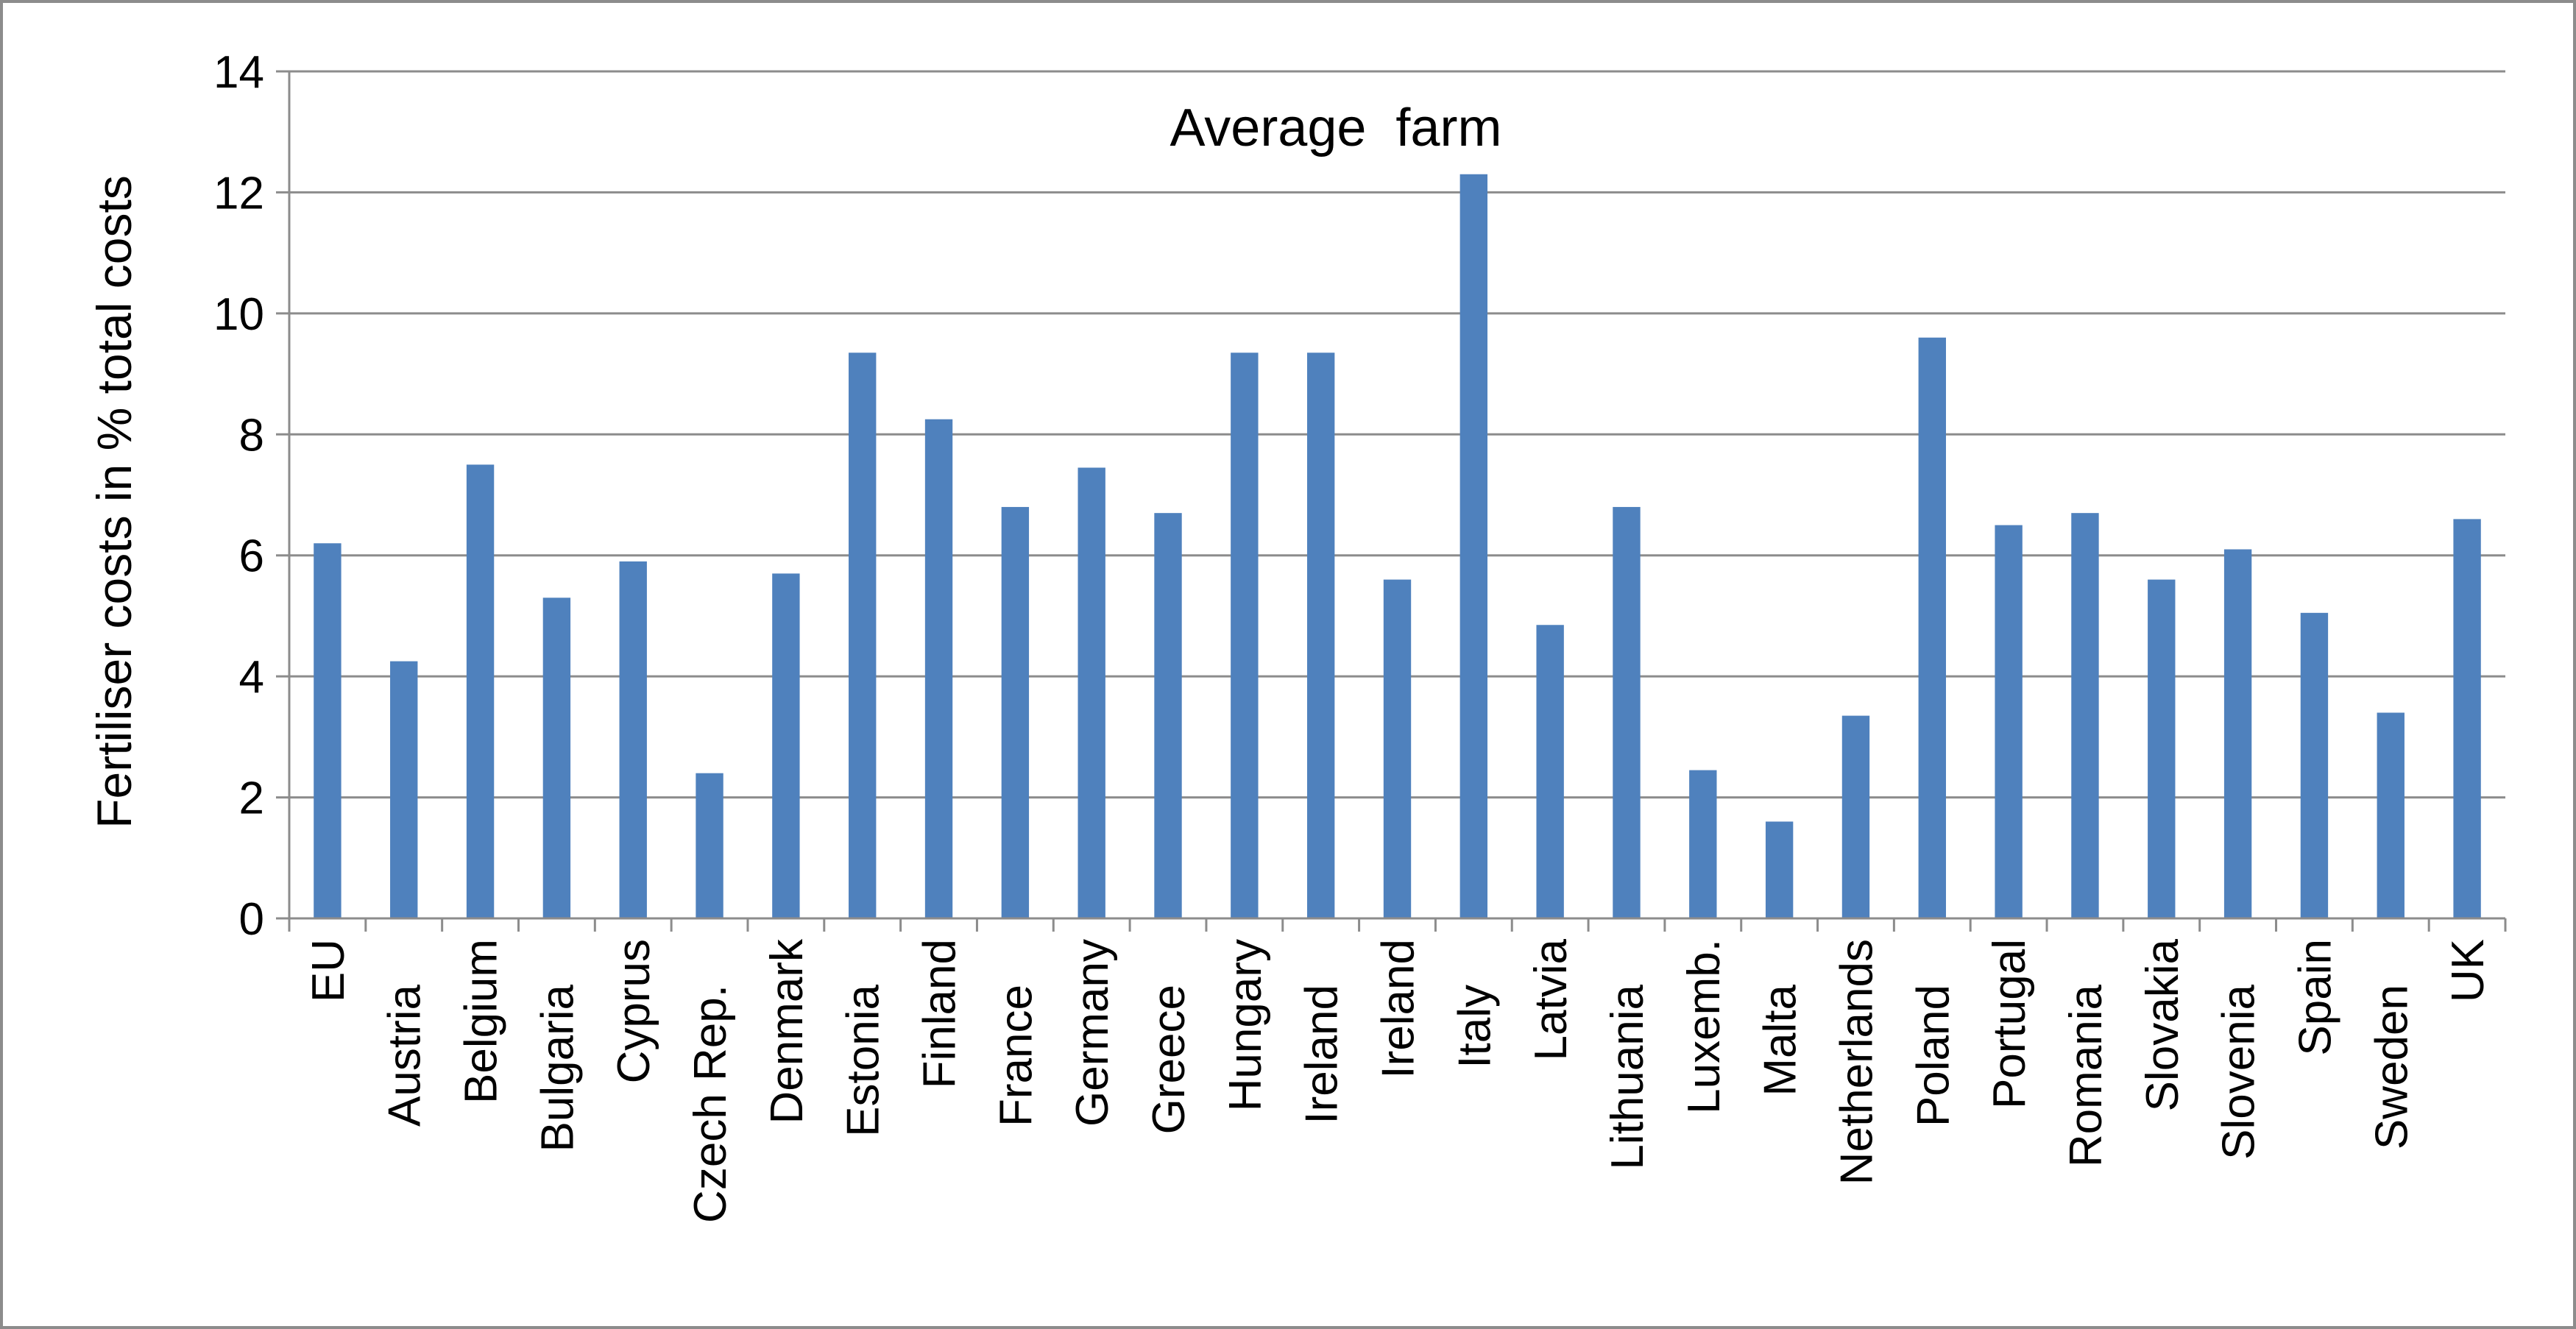  I want to click on x-tick-label: Netherlands, so click(1856, 1062).